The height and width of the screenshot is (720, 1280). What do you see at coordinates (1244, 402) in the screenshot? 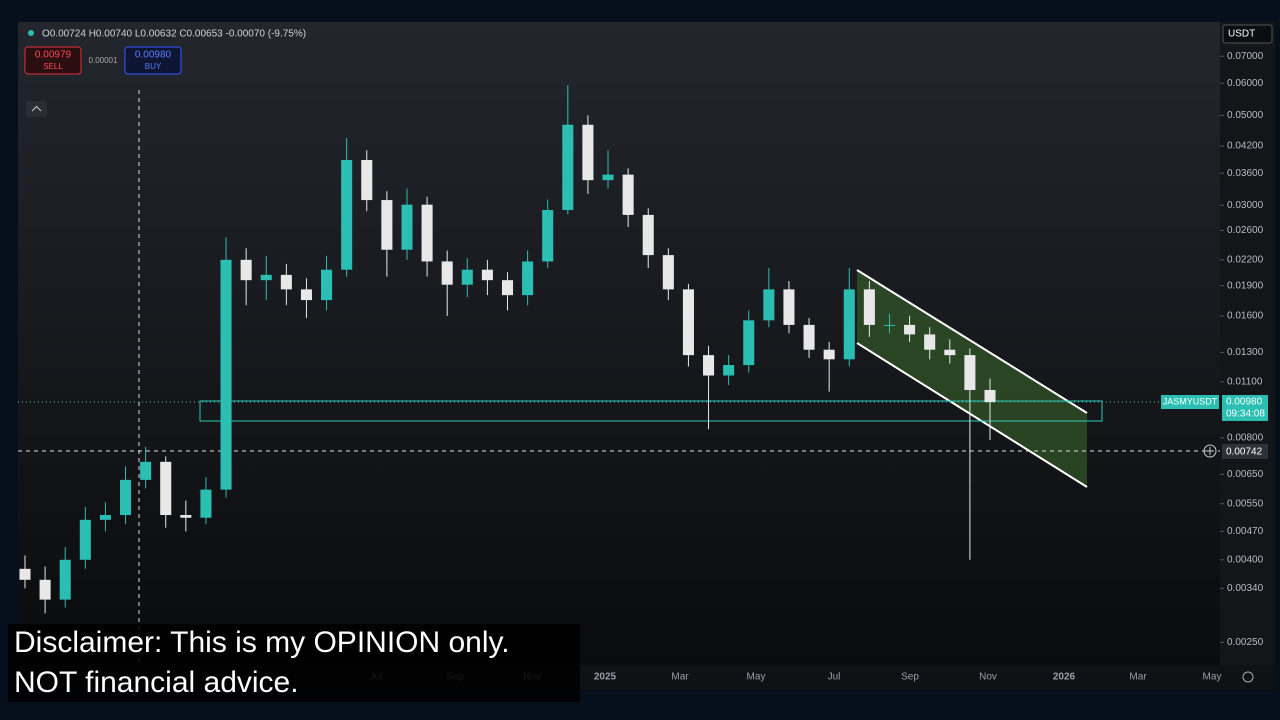
I see `last-price: 0.00980` at bounding box center [1244, 402].